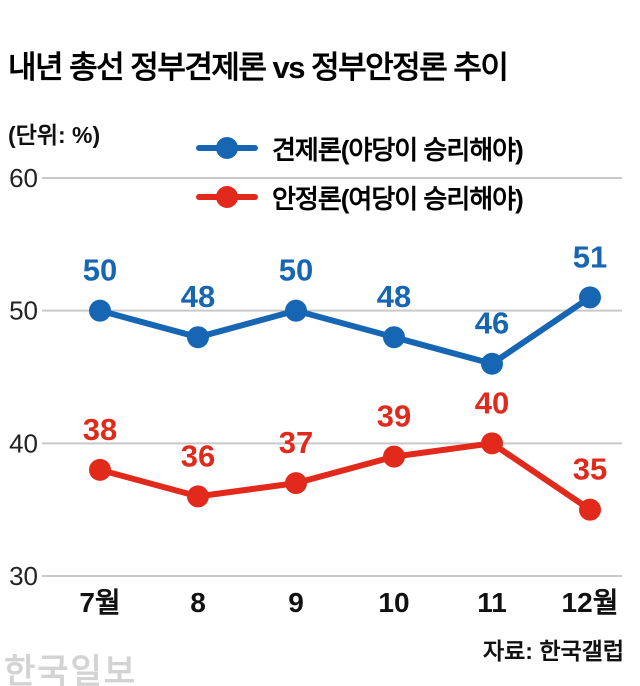  What do you see at coordinates (398, 149) in the screenshot?
I see `legend-label-check-theory: 견제론(야당이 승리해야)` at bounding box center [398, 149].